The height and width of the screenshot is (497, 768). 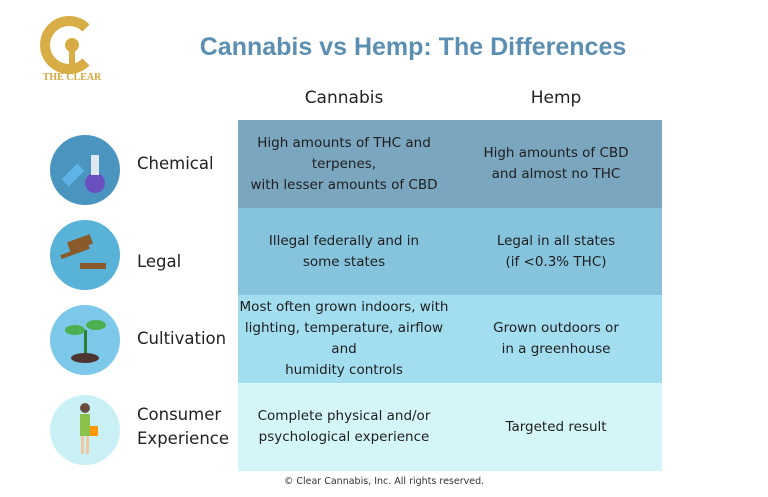 What do you see at coordinates (175, 163) in the screenshot?
I see `row-label-line: Chemical` at bounding box center [175, 163].